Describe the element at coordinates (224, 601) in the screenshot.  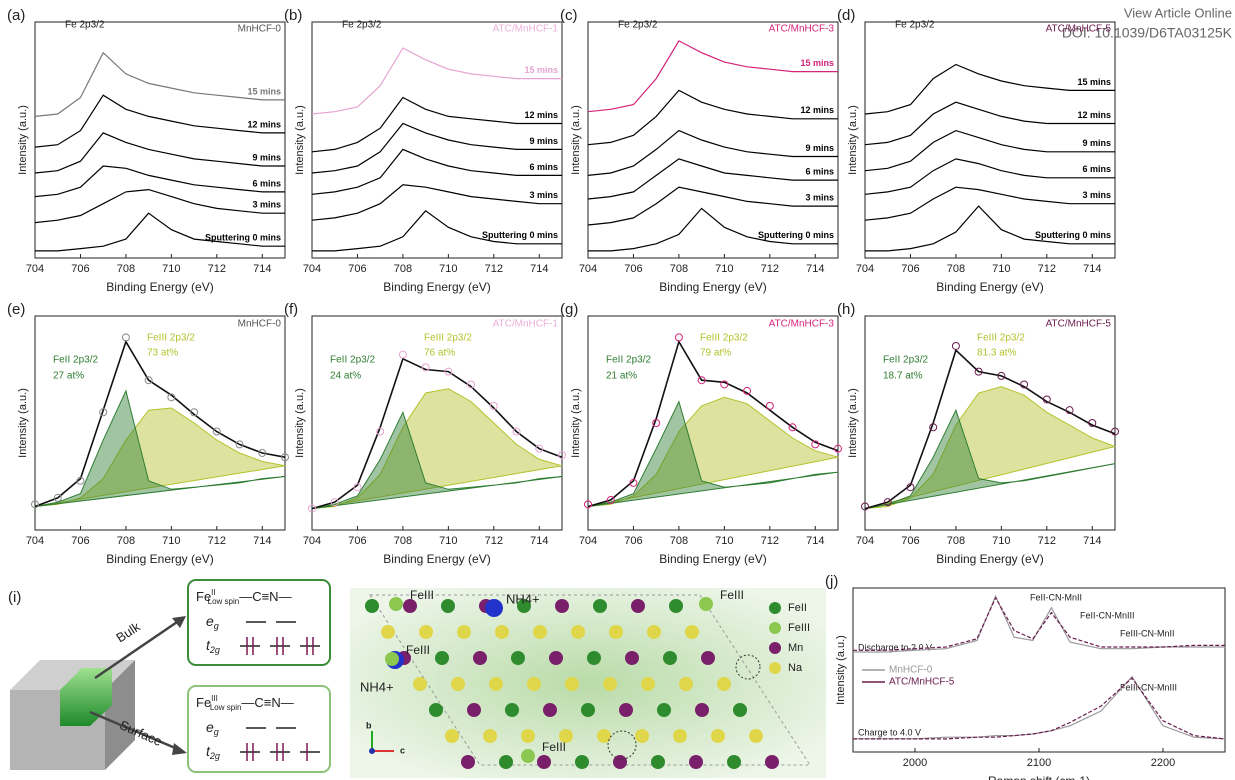
I see `config-spin: Low spin` at that location.